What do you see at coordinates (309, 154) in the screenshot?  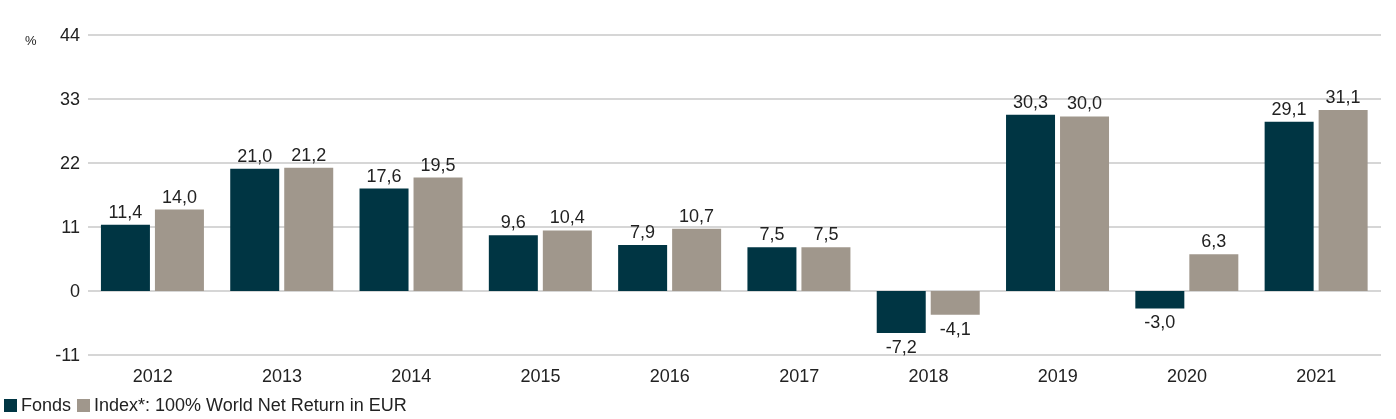 I see `data-label: 21,2` at bounding box center [309, 154].